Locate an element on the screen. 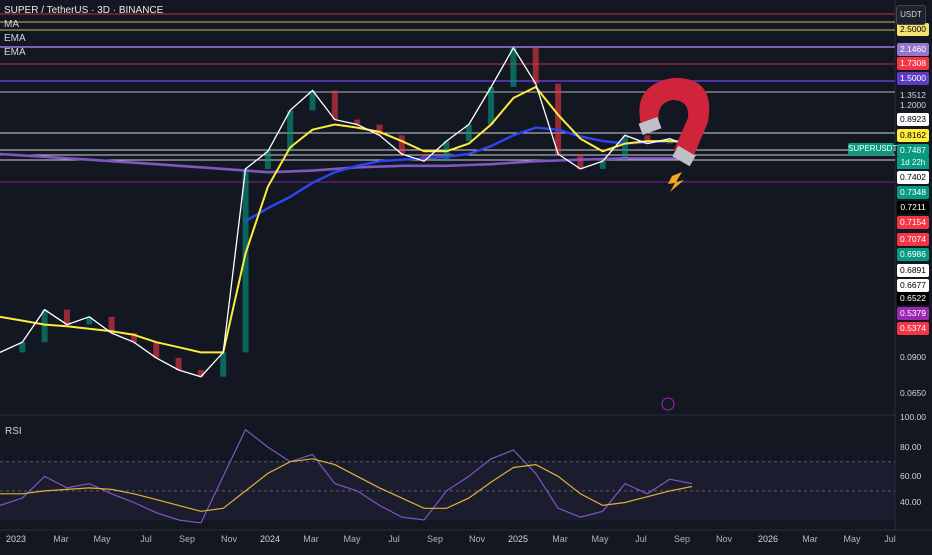 The height and width of the screenshot is (555, 932). price-badge: 1.7308 is located at coordinates (913, 63).